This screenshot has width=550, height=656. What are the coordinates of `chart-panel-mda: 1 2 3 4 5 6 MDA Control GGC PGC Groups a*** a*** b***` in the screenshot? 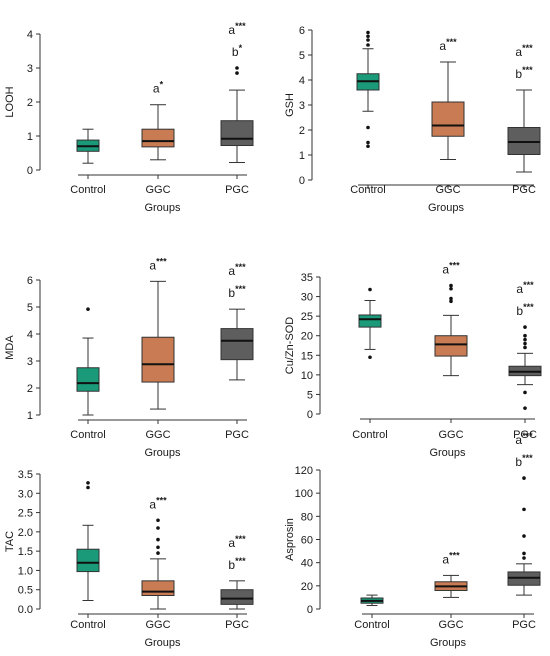 It's located at (129, 357).